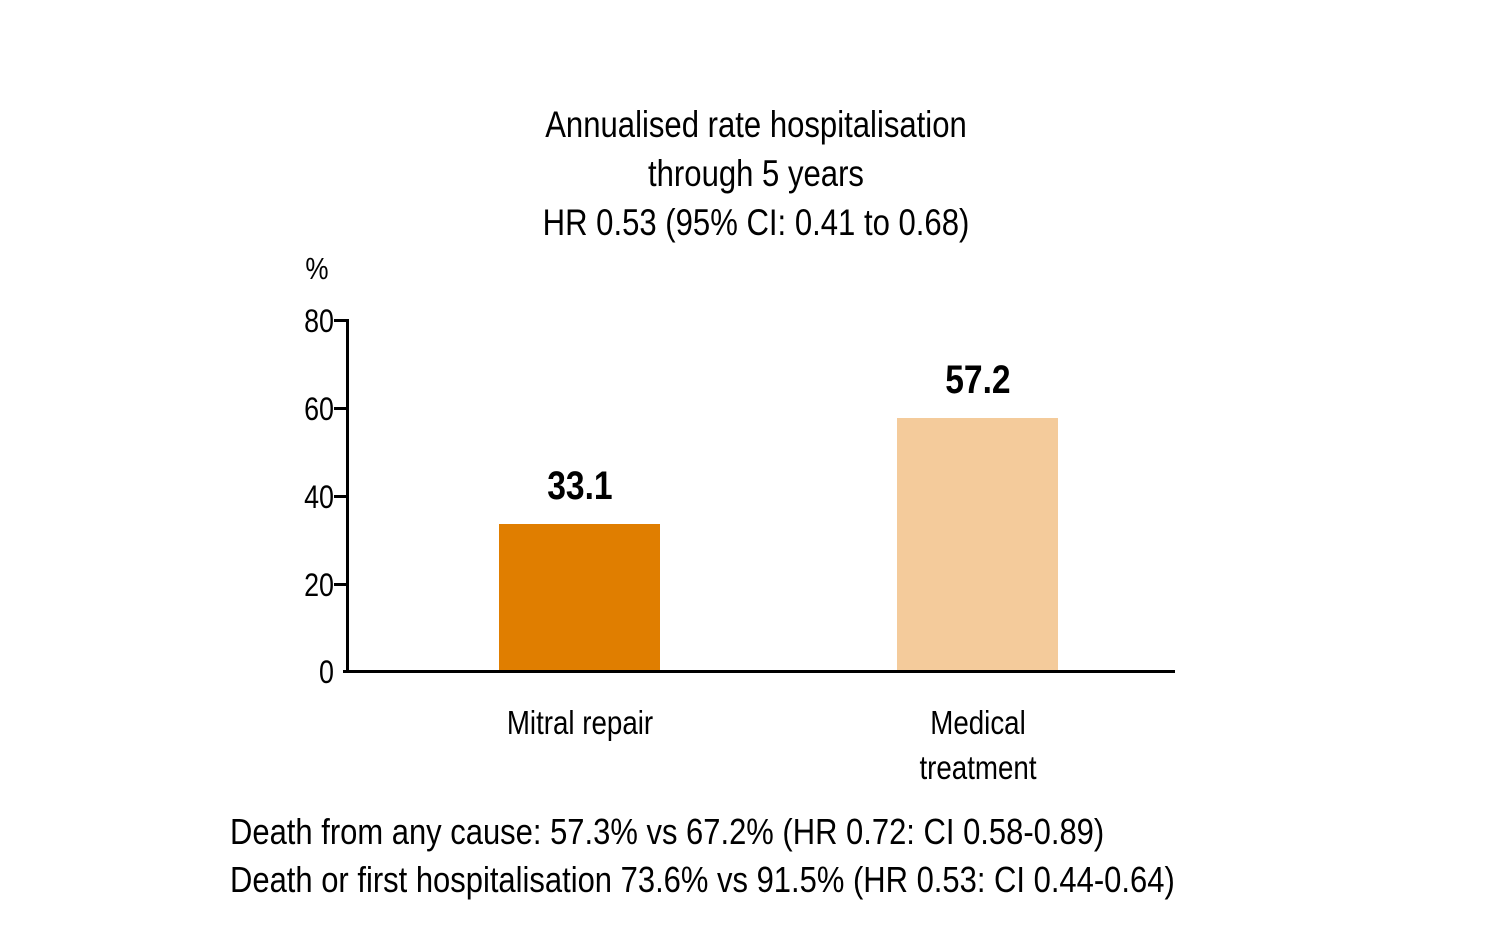 This screenshot has height=945, width=1512. Describe the element at coordinates (326, 672) in the screenshot. I see `y-tick-label-0: 0` at that location.